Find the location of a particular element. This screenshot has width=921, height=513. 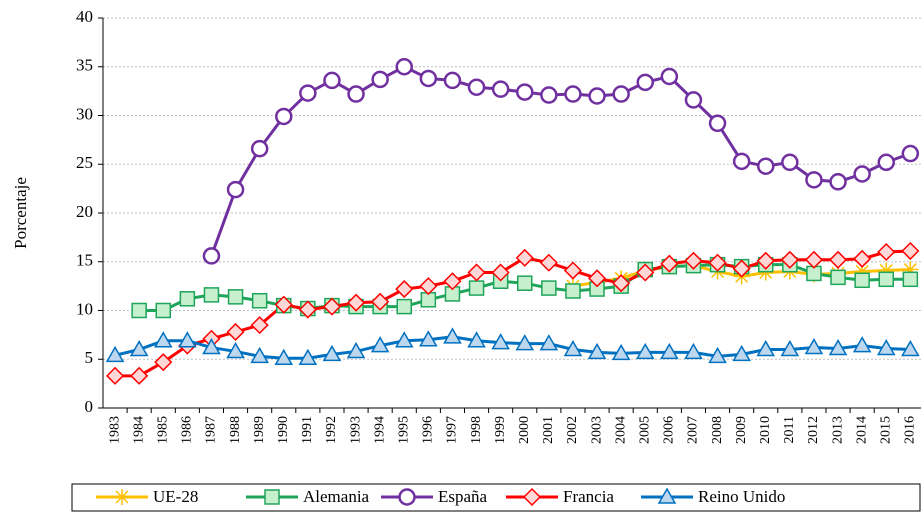

x-tick-label: 1994 is located at coordinates (379, 430).